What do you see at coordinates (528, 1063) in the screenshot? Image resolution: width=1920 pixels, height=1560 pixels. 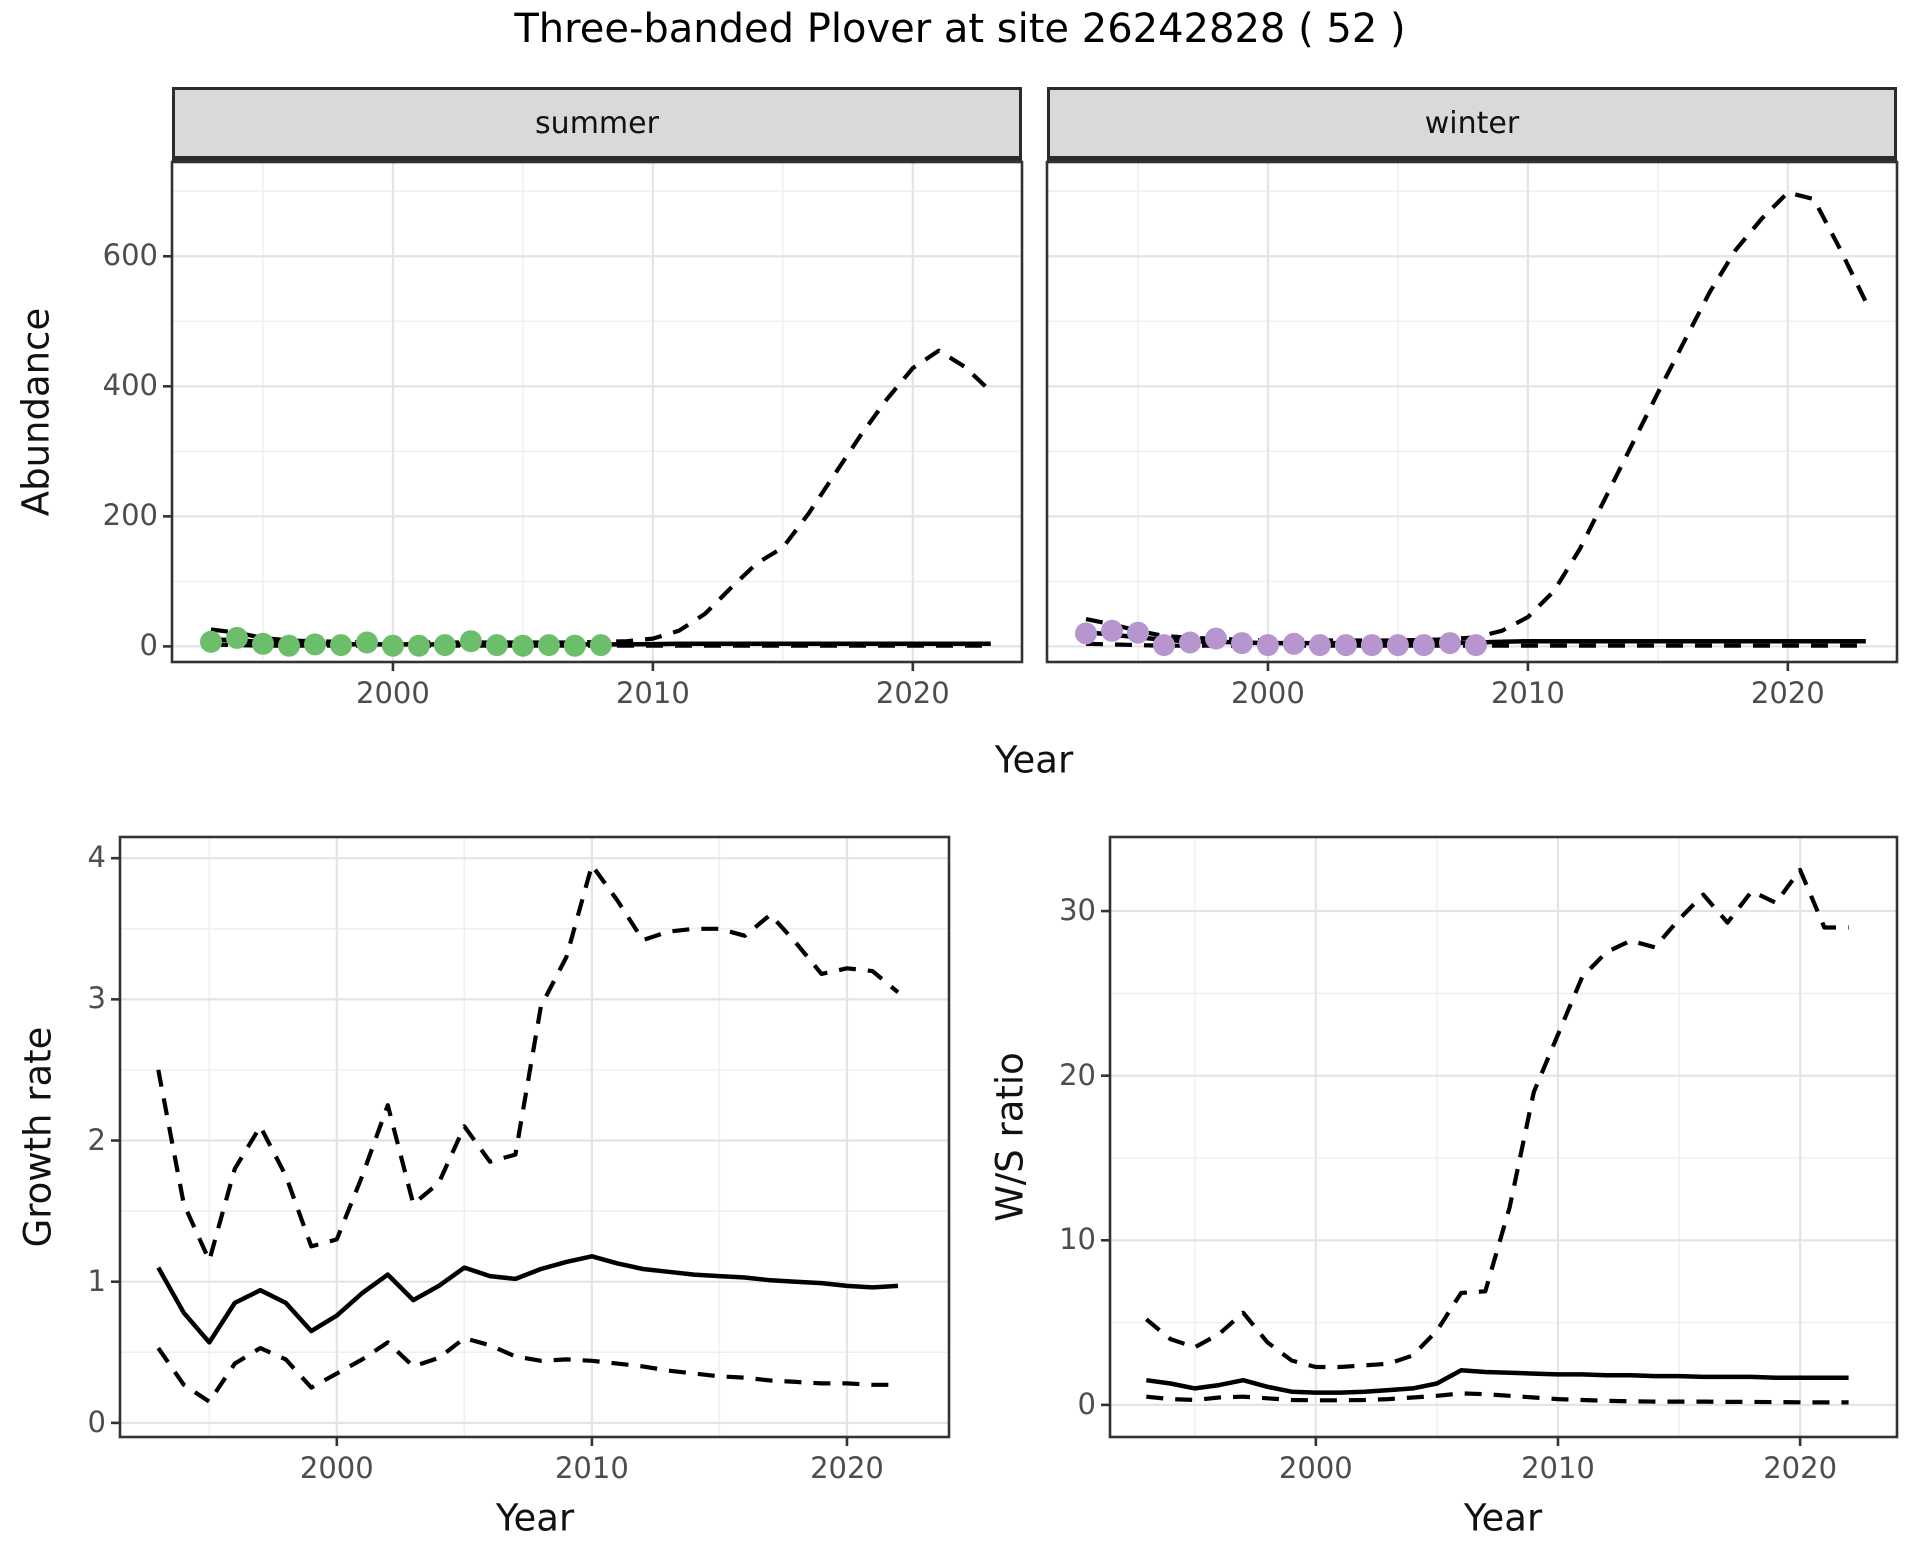 I see `growth_rate-upper_ci-line` at bounding box center [528, 1063].